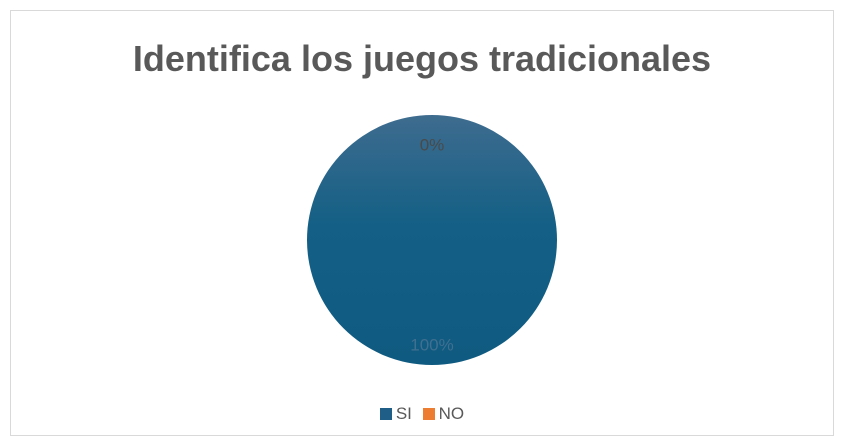  What do you see at coordinates (422, 58) in the screenshot?
I see `chart-title: Identifica los juegos tradicionales` at bounding box center [422, 58].